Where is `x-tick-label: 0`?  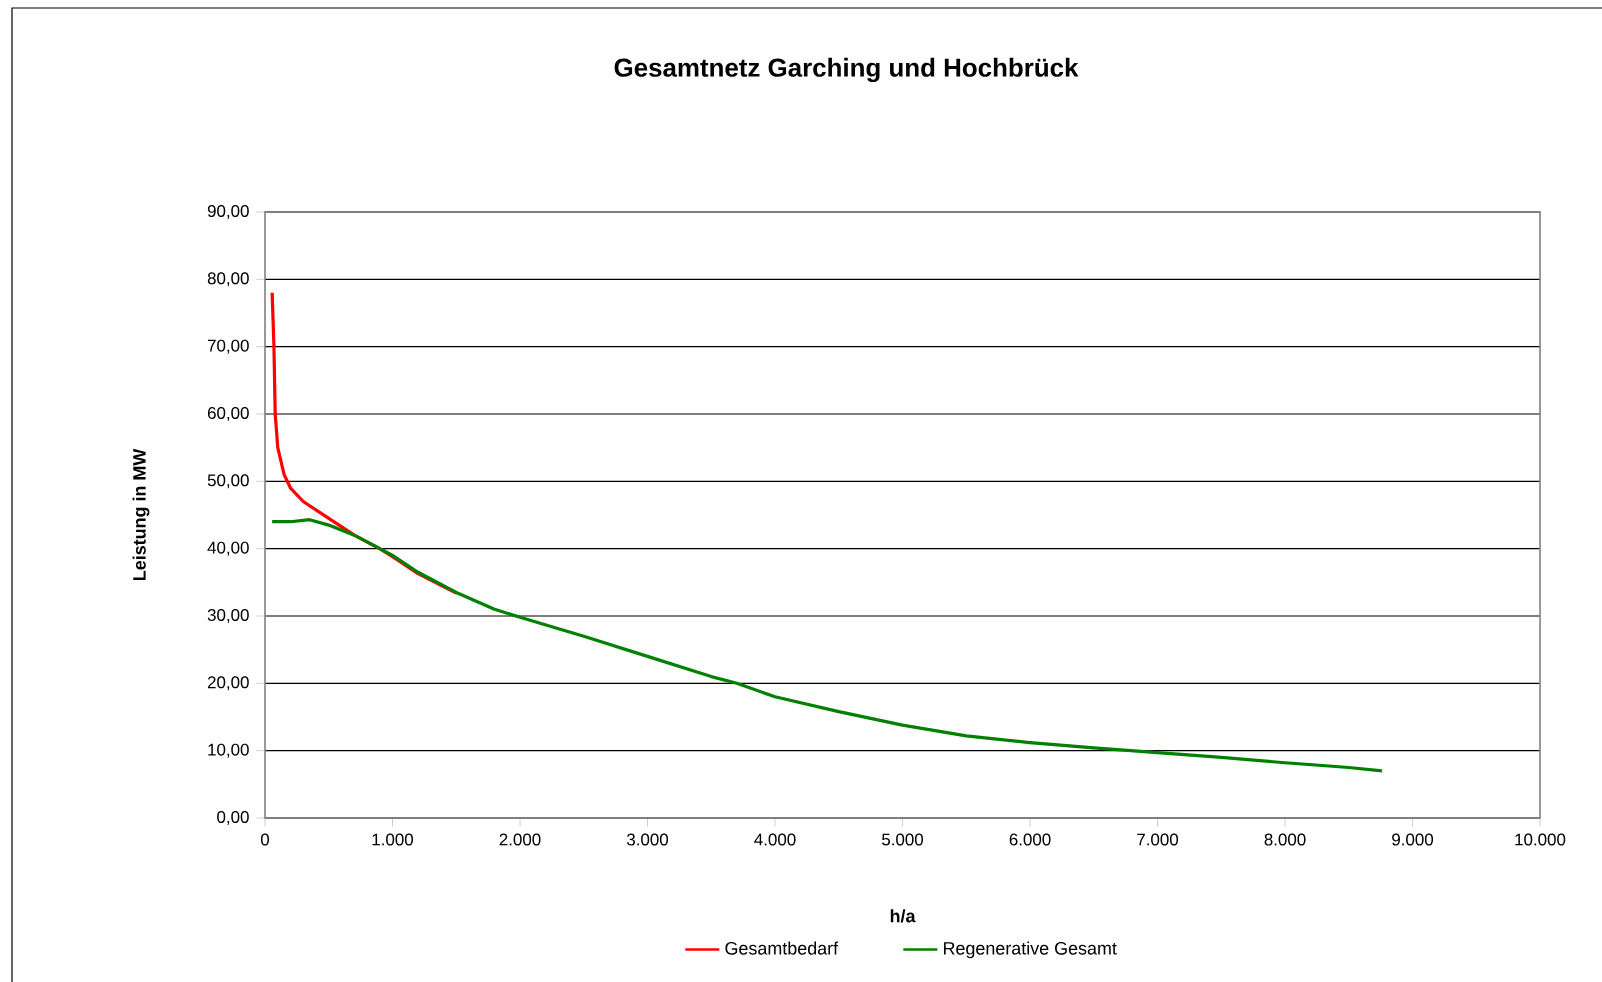
x-tick-label: 0 is located at coordinates (265, 839).